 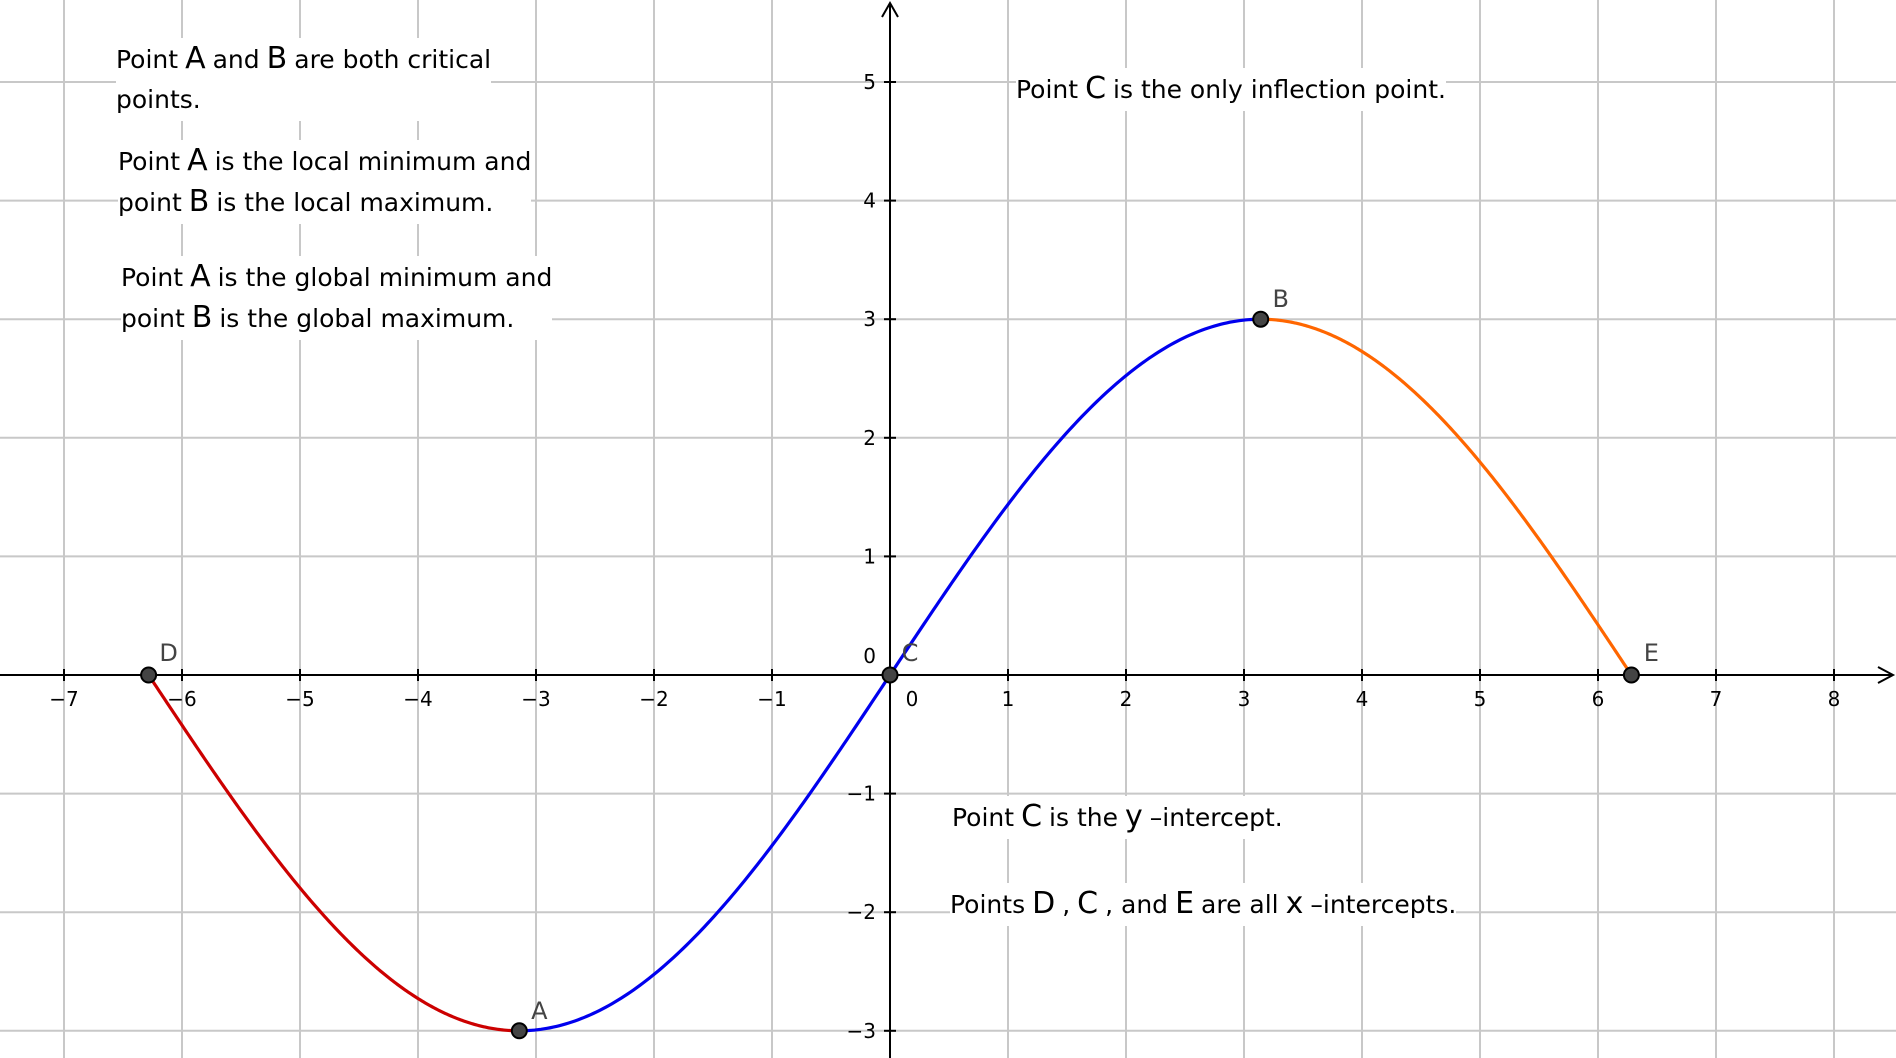 What do you see at coordinates (1362, 699) in the screenshot?
I see `x-tick-label: 4` at bounding box center [1362, 699].